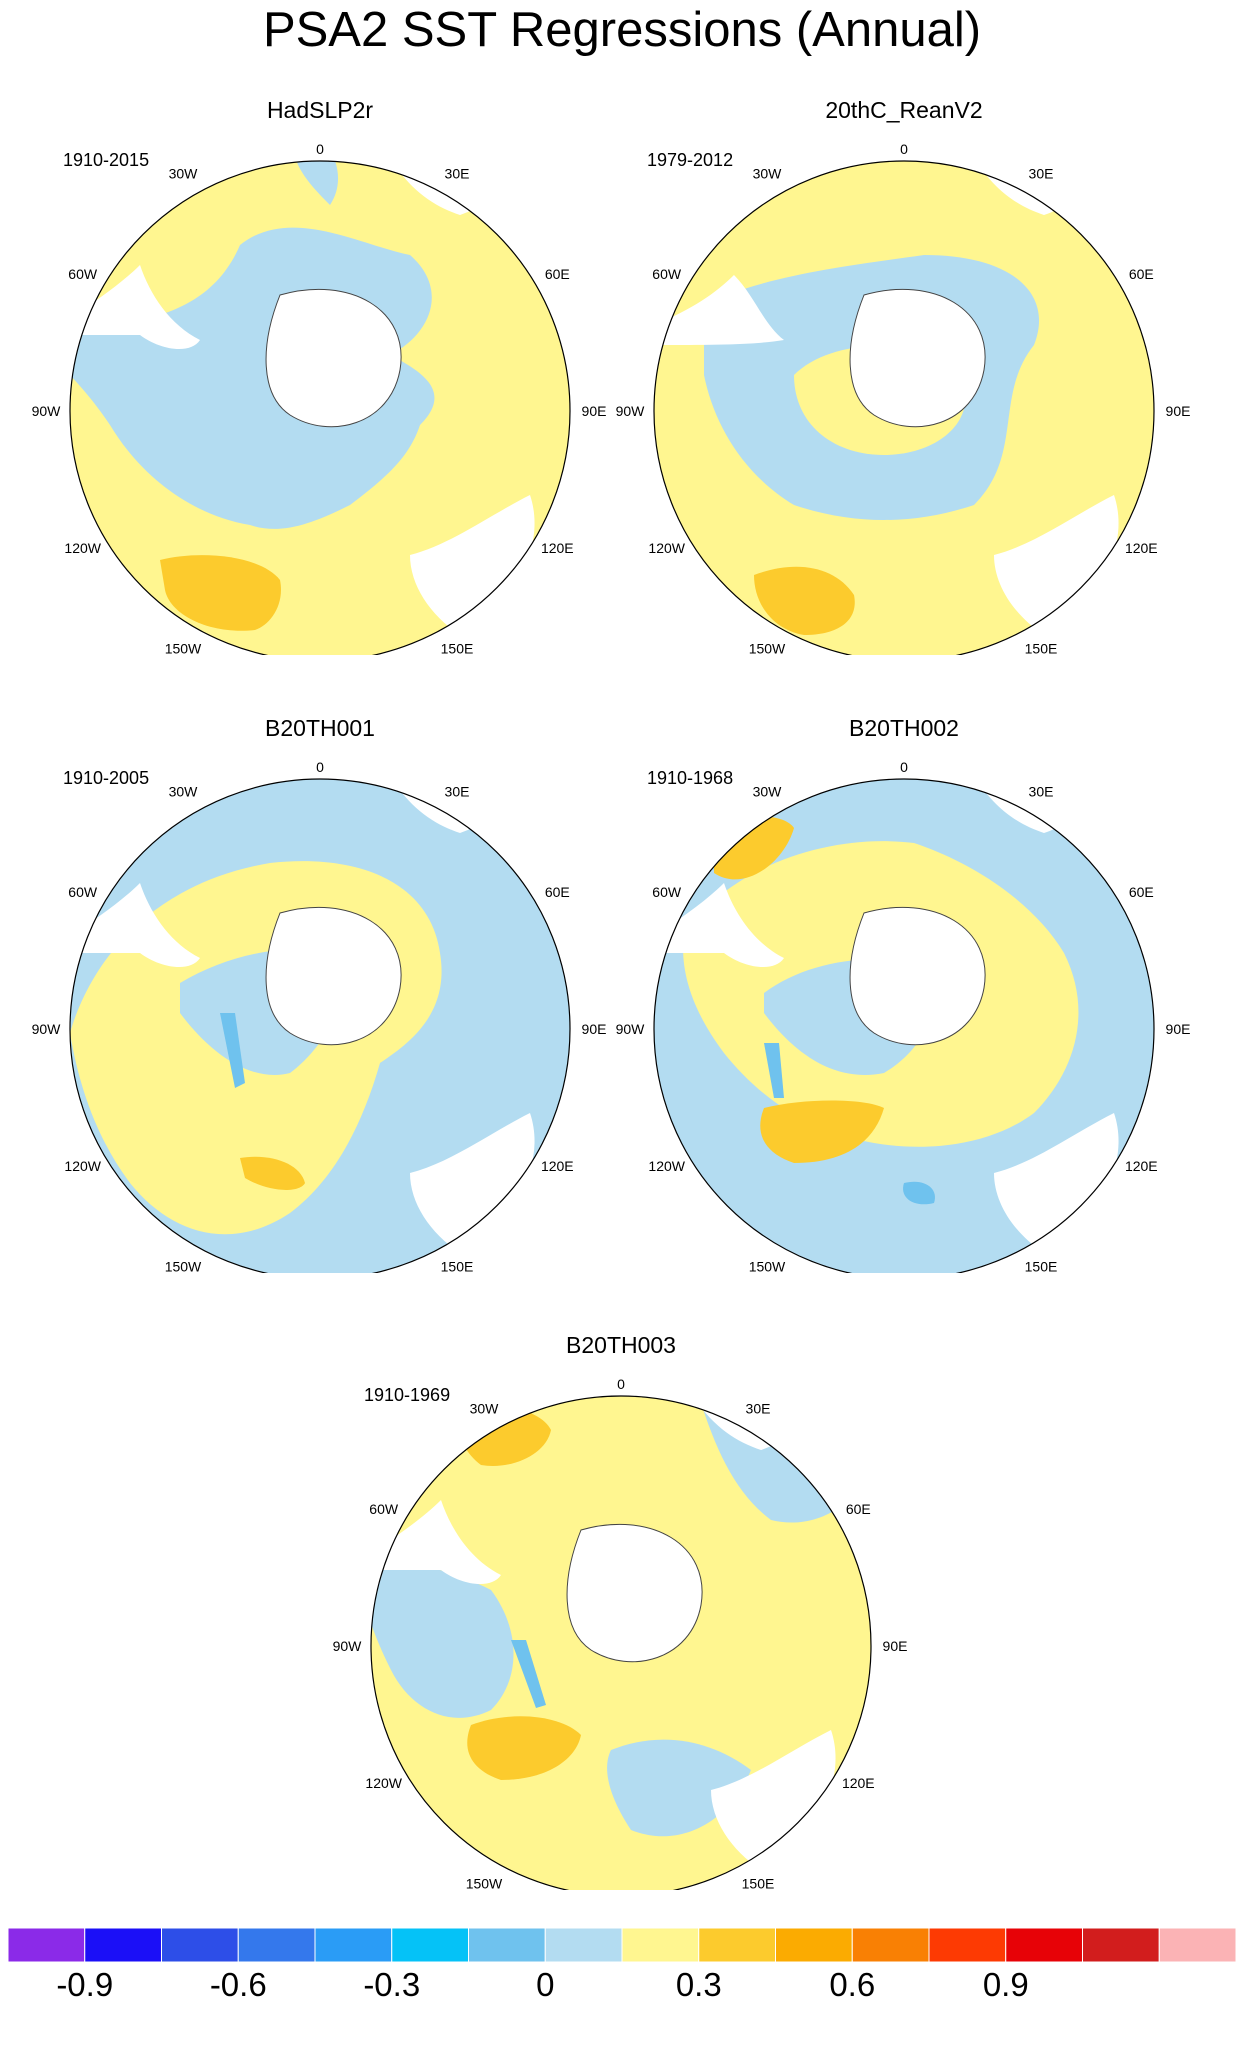 This screenshot has width=1244, height=2046. I want to click on colorbar-label: -0.3, so click(392, 1984).